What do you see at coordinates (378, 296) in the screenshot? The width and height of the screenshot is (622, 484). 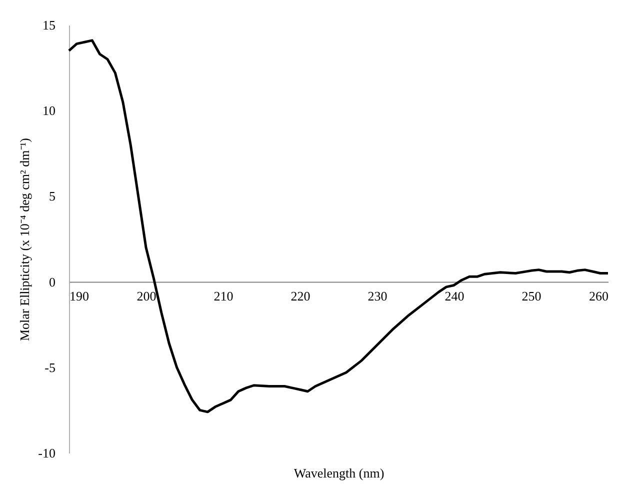 I see `x-tick-label: 230` at bounding box center [378, 296].